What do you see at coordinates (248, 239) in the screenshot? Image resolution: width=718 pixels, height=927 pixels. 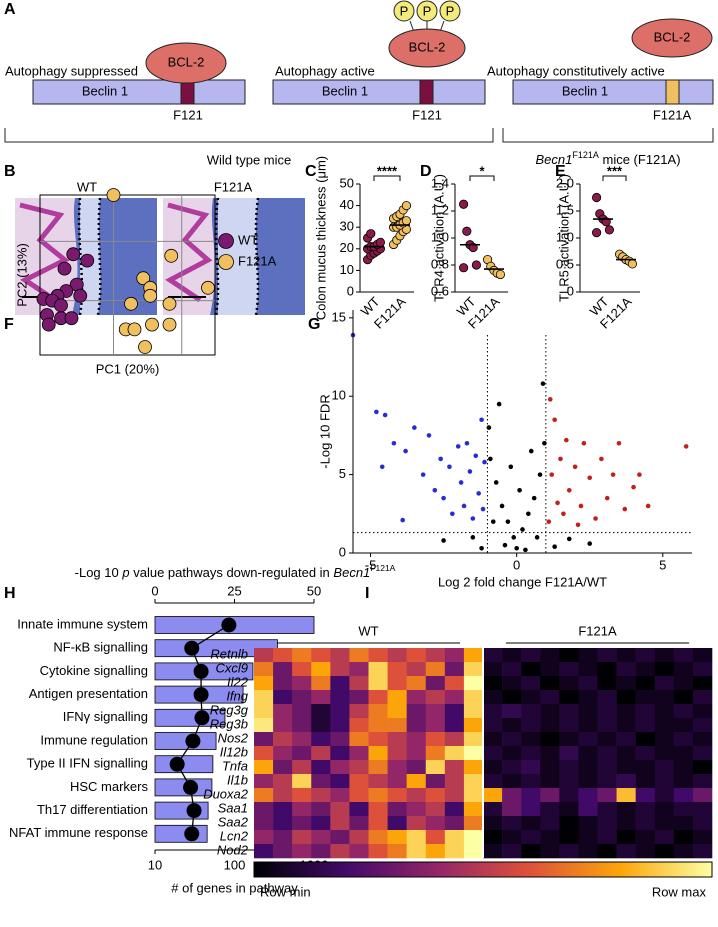 I see `legend-label: WT` at bounding box center [248, 239].